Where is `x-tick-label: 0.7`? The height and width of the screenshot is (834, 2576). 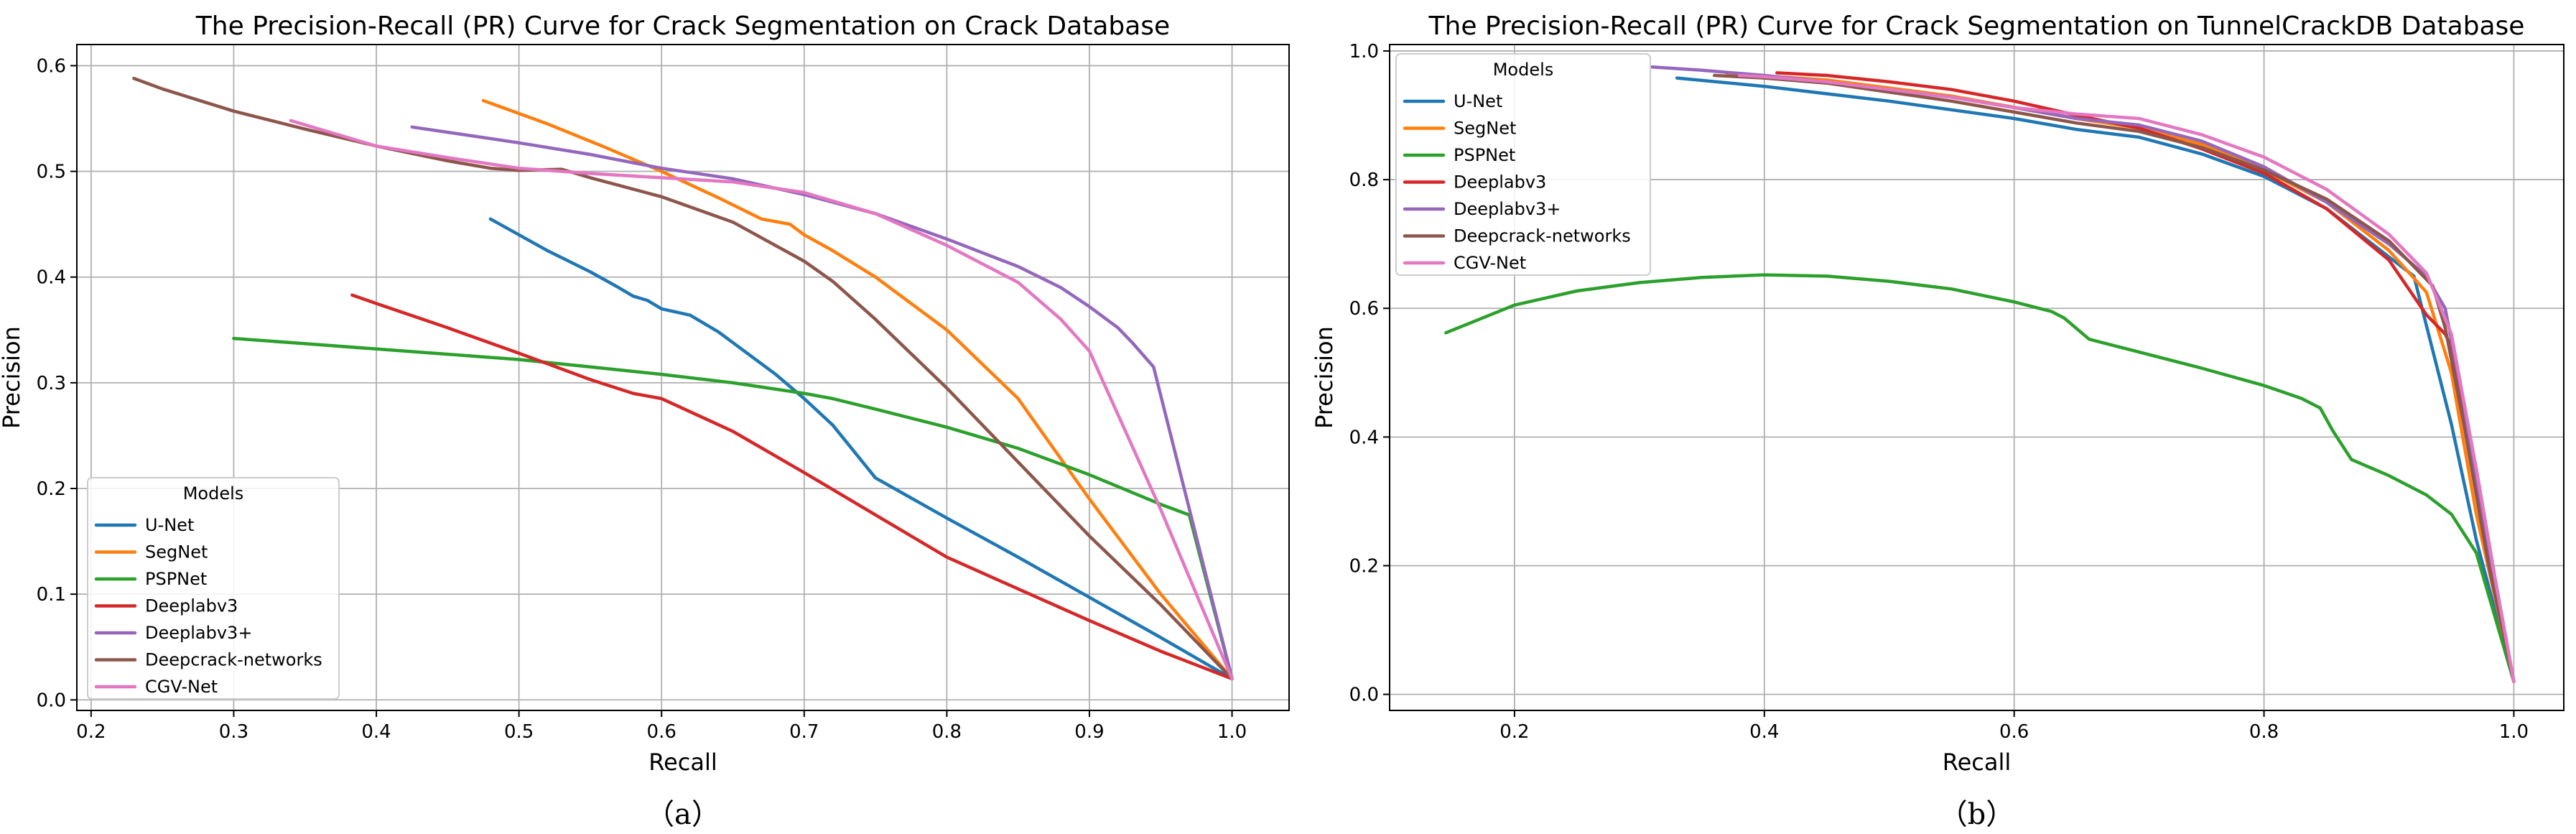
x-tick-label: 0.7 is located at coordinates (804, 732).